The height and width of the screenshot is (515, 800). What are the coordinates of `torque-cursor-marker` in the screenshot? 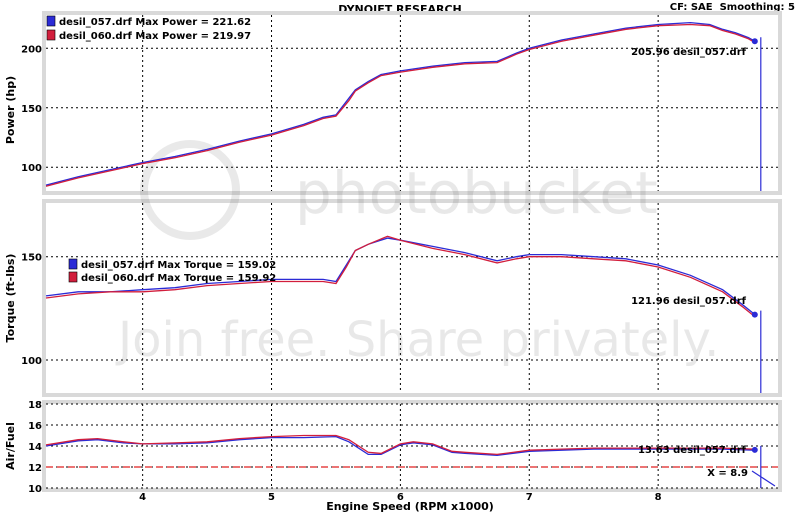 It's located at (754, 314).